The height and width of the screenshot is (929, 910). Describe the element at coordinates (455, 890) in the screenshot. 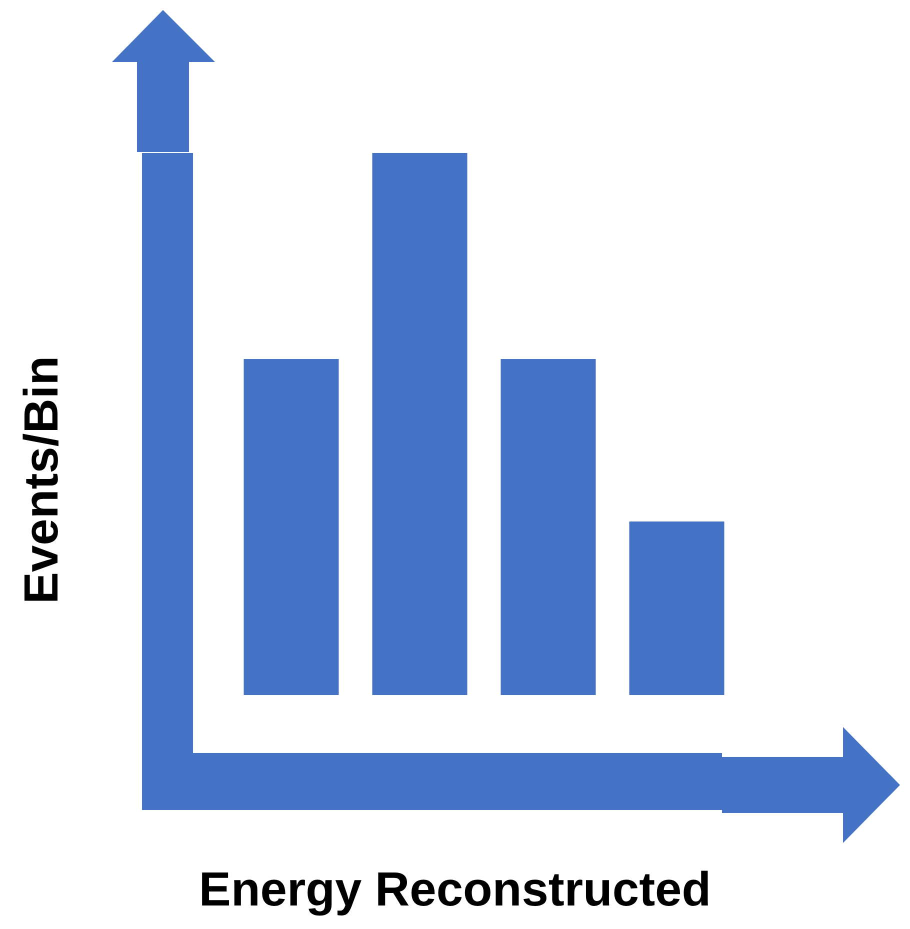

I see `x-axis-title: Energy Reconstructed` at that location.